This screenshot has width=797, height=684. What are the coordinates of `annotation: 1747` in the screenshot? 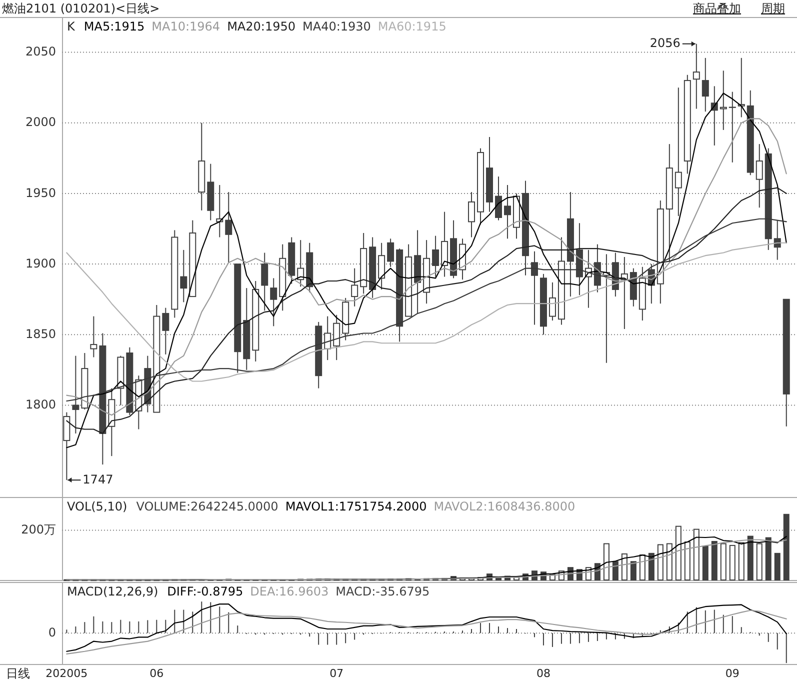 It's located at (98, 479).